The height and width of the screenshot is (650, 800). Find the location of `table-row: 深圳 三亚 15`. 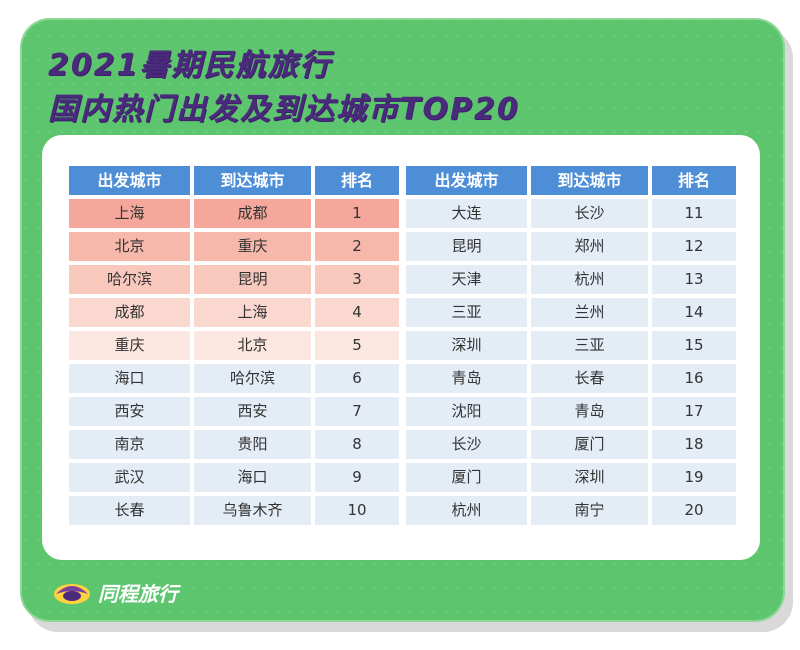

table-row: 深圳 三亚 15 is located at coordinates (571, 345).